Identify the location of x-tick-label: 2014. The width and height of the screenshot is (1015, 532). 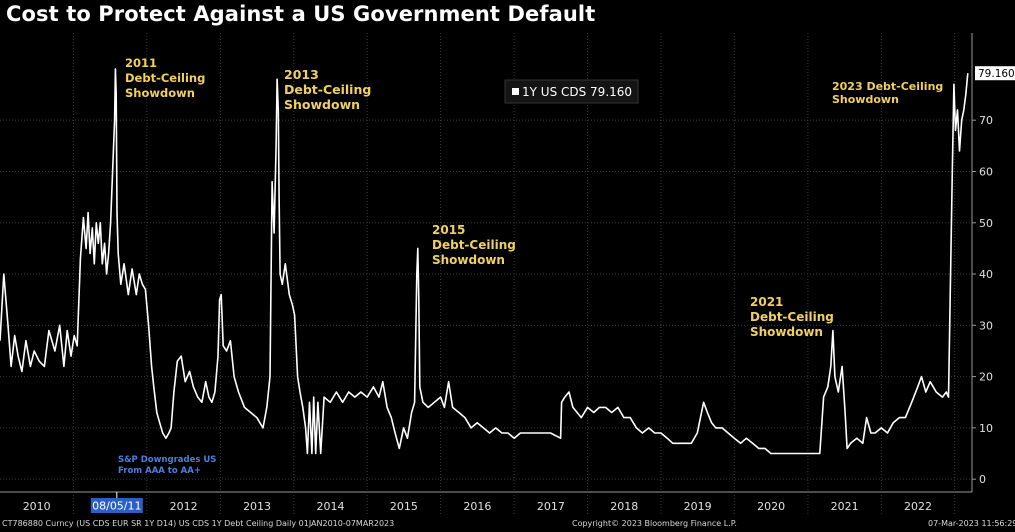
(330, 506).